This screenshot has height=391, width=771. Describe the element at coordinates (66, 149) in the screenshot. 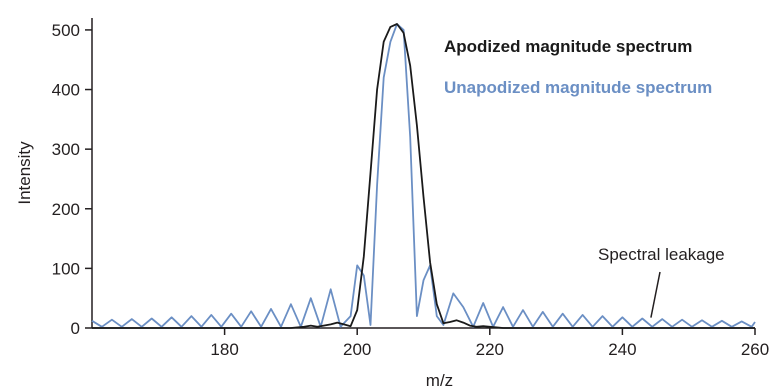

I see `y-tick-label: 300` at that location.